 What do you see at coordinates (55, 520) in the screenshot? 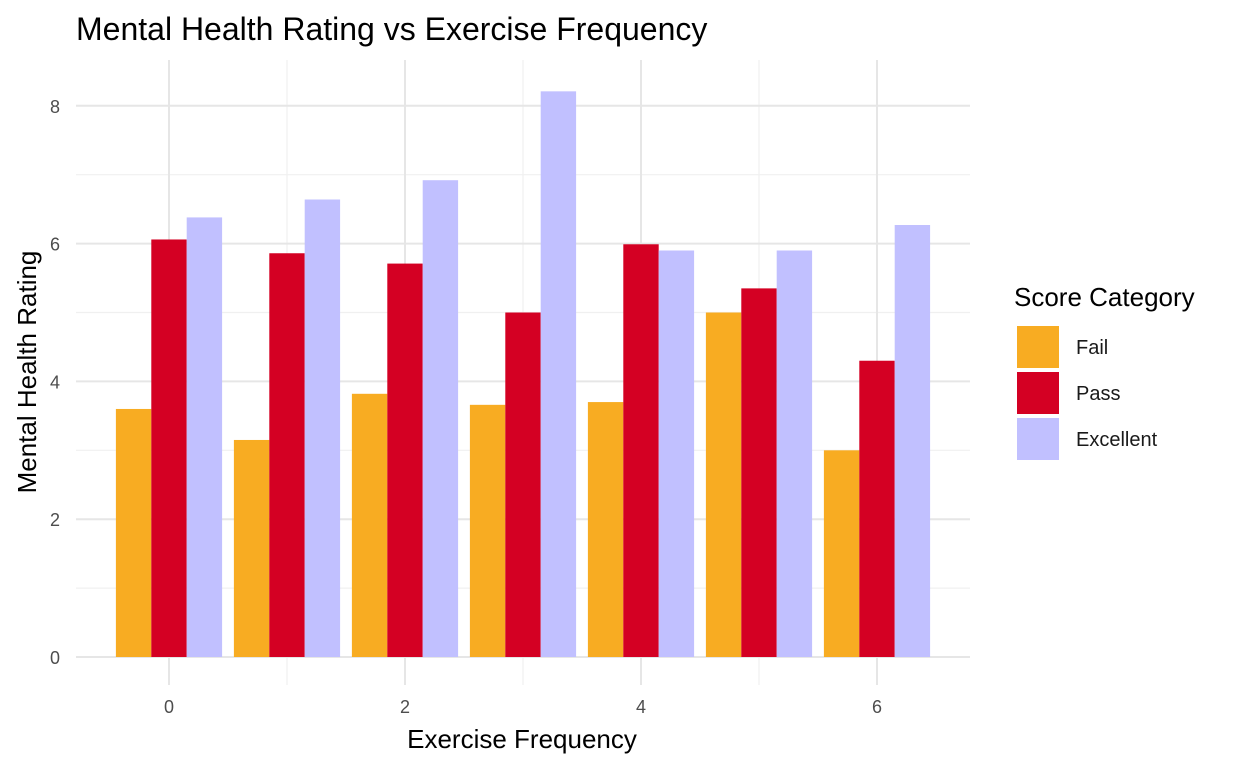
I see `y-tick-label: 2` at bounding box center [55, 520].